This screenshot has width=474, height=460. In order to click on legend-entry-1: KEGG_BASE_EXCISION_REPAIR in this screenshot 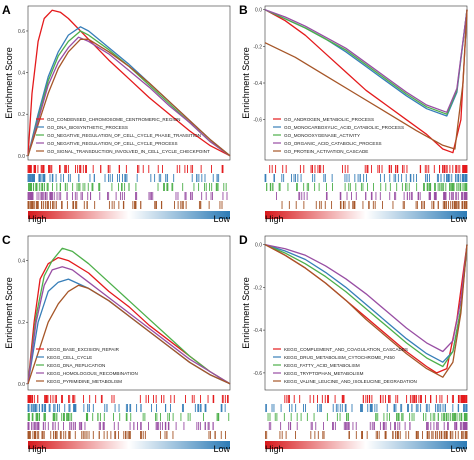, I will do `click(83, 349)`.